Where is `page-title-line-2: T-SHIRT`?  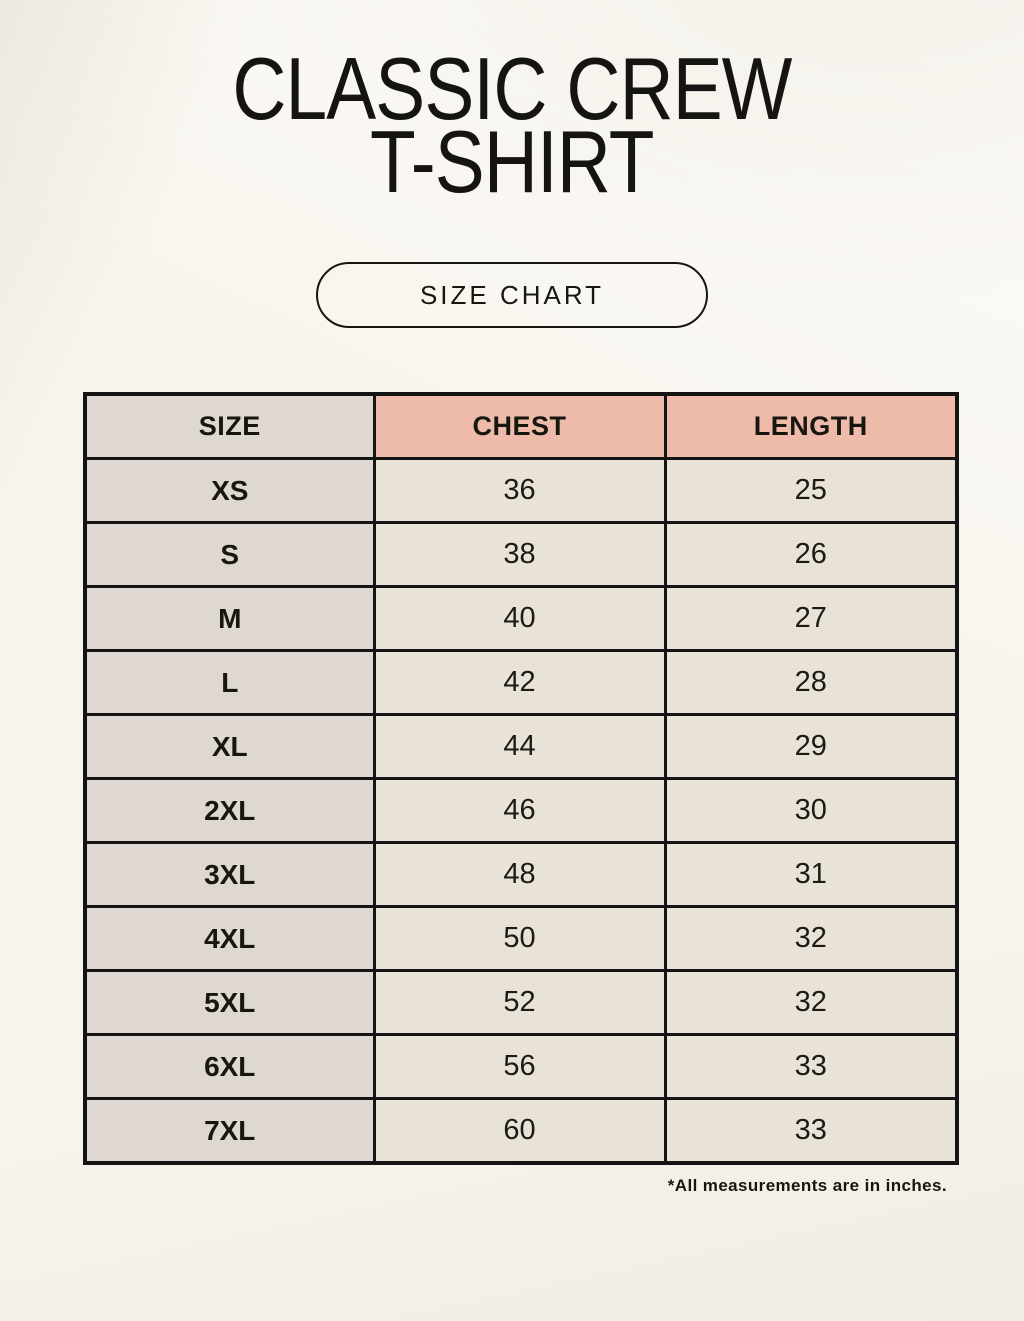 page-title-line-2: T-SHIRT is located at coordinates (512, 162).